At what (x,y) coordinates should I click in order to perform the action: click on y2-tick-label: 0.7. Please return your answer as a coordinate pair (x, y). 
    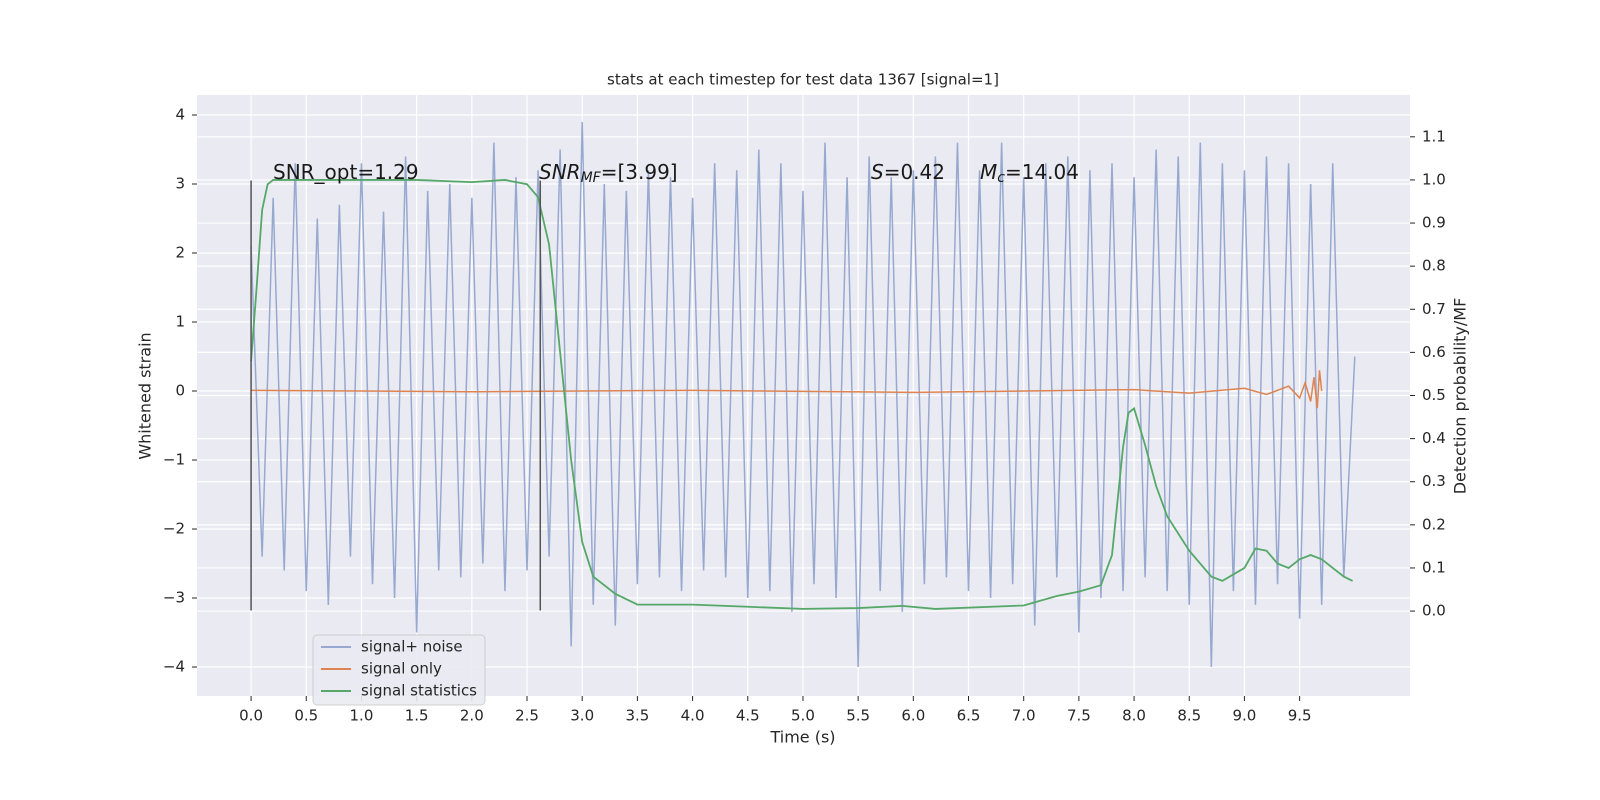
    Looking at the image, I should click on (1434, 309).